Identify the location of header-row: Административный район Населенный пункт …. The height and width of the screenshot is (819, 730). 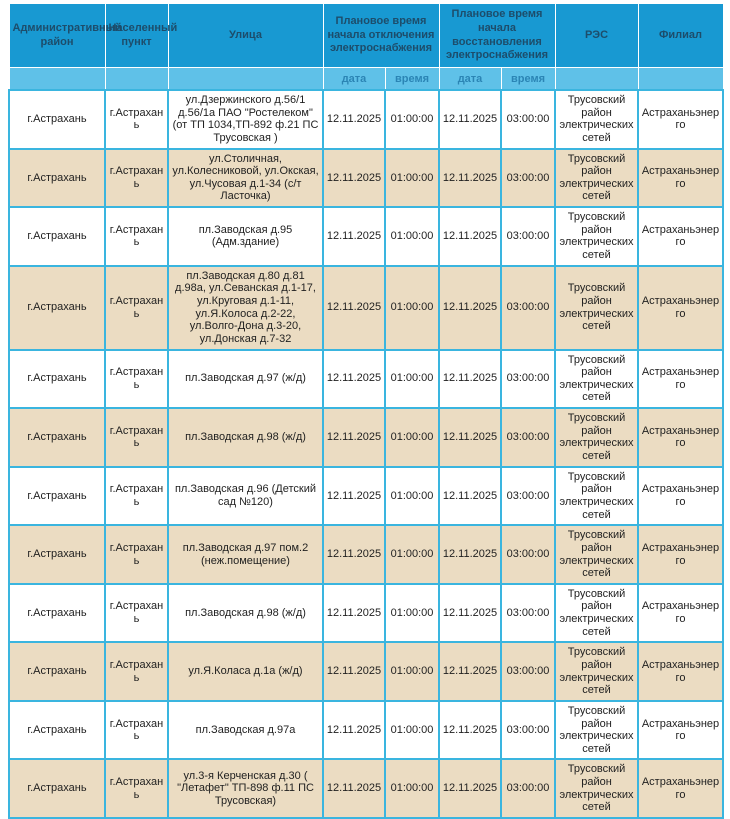
(366, 35).